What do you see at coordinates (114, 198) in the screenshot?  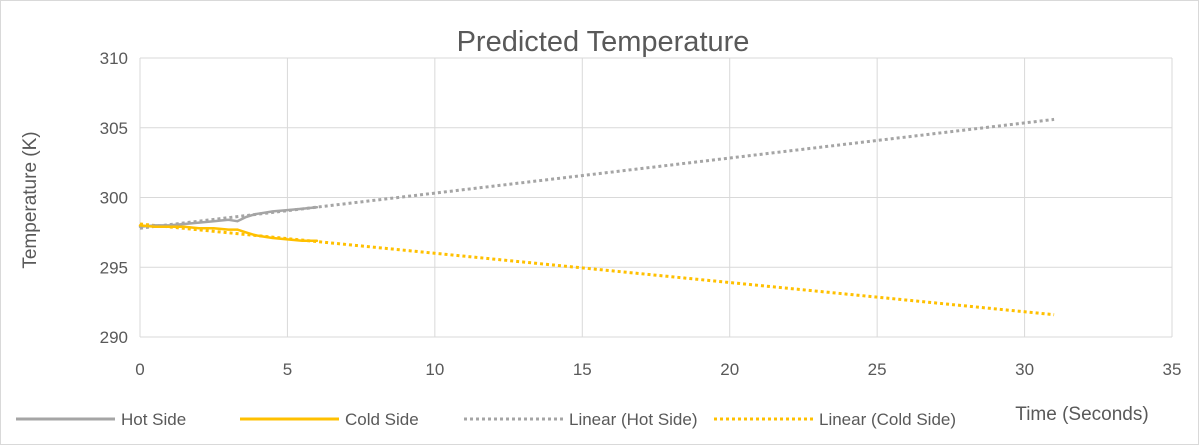 I see `y-tick-label: 300` at bounding box center [114, 198].